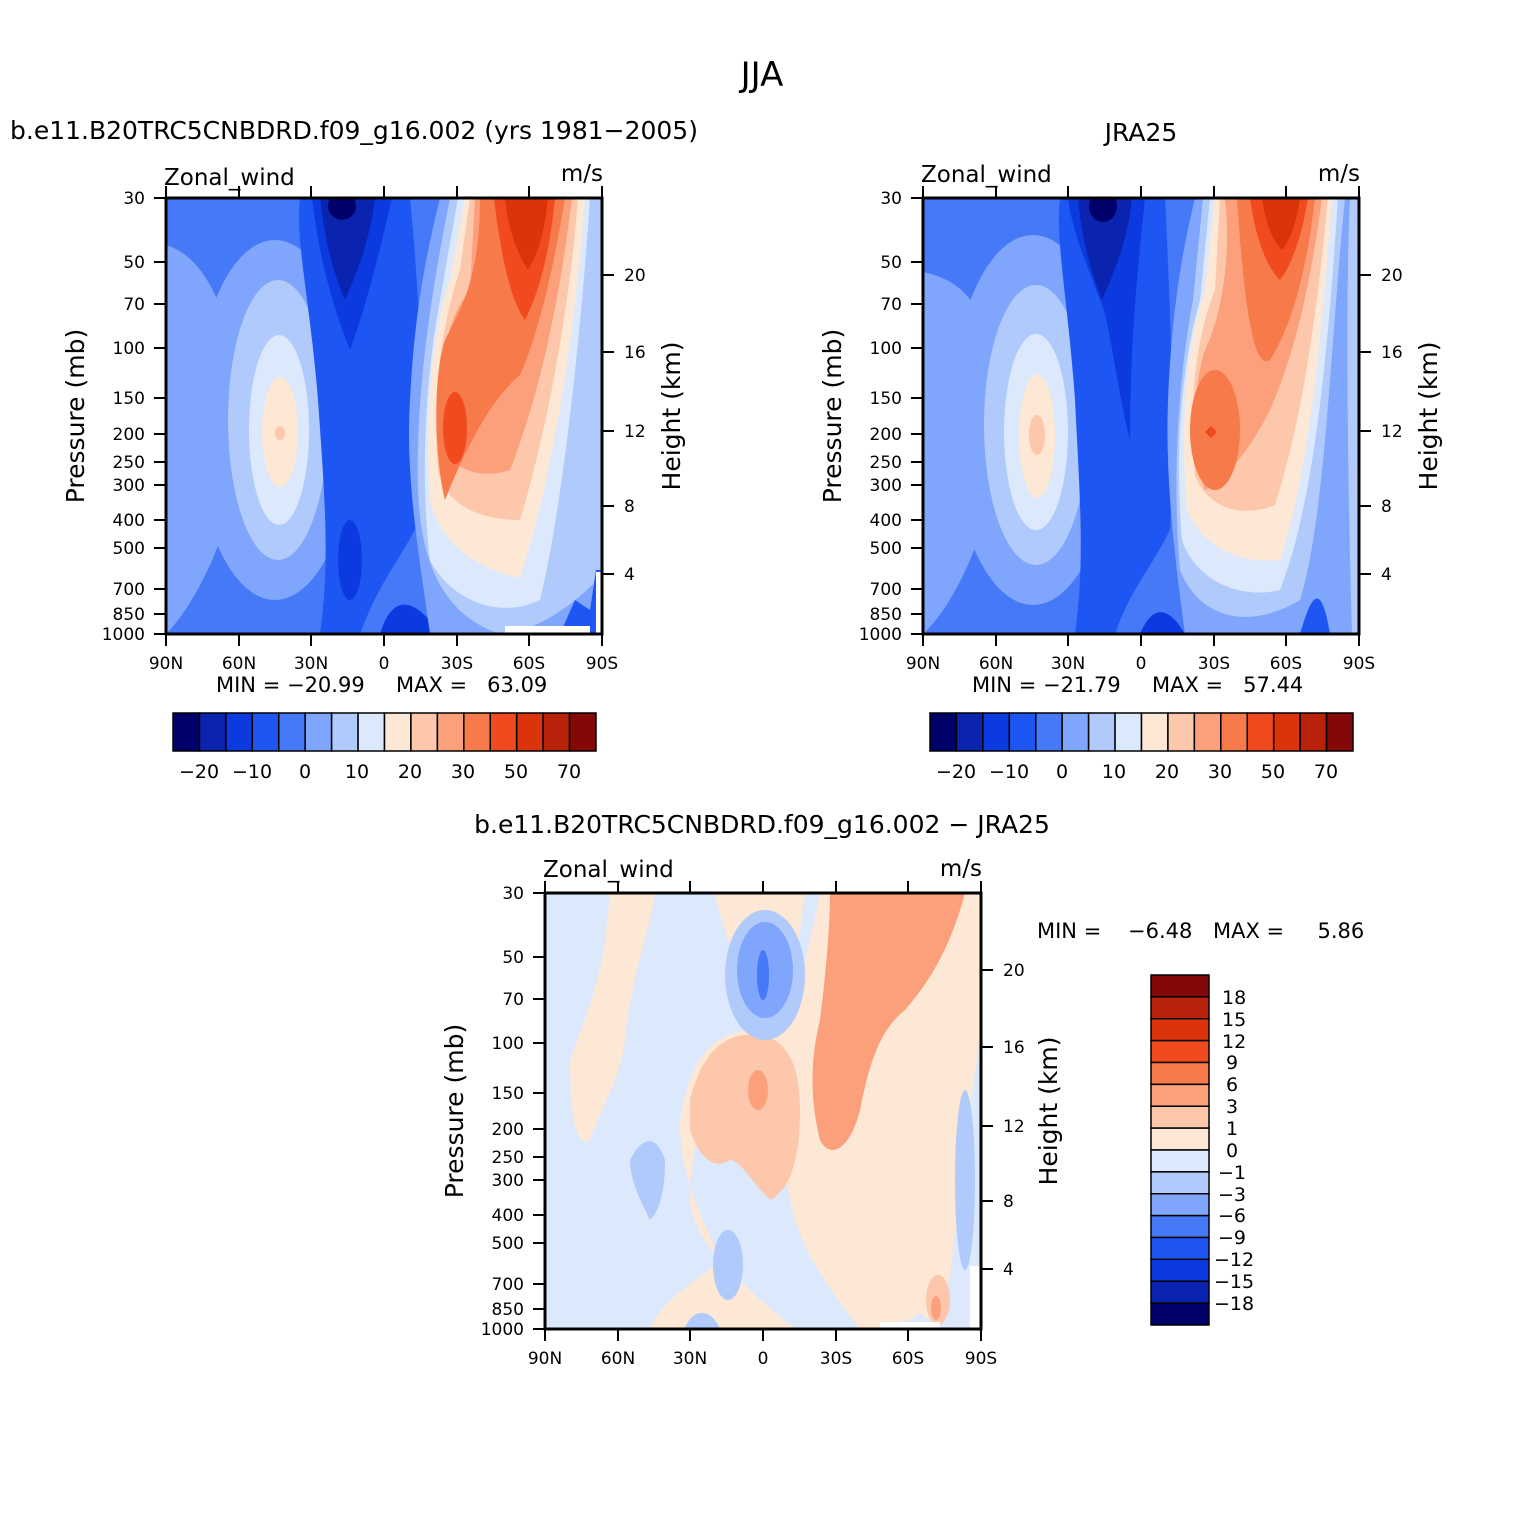  I want to click on y-tick-label: 30, so click(891, 199).